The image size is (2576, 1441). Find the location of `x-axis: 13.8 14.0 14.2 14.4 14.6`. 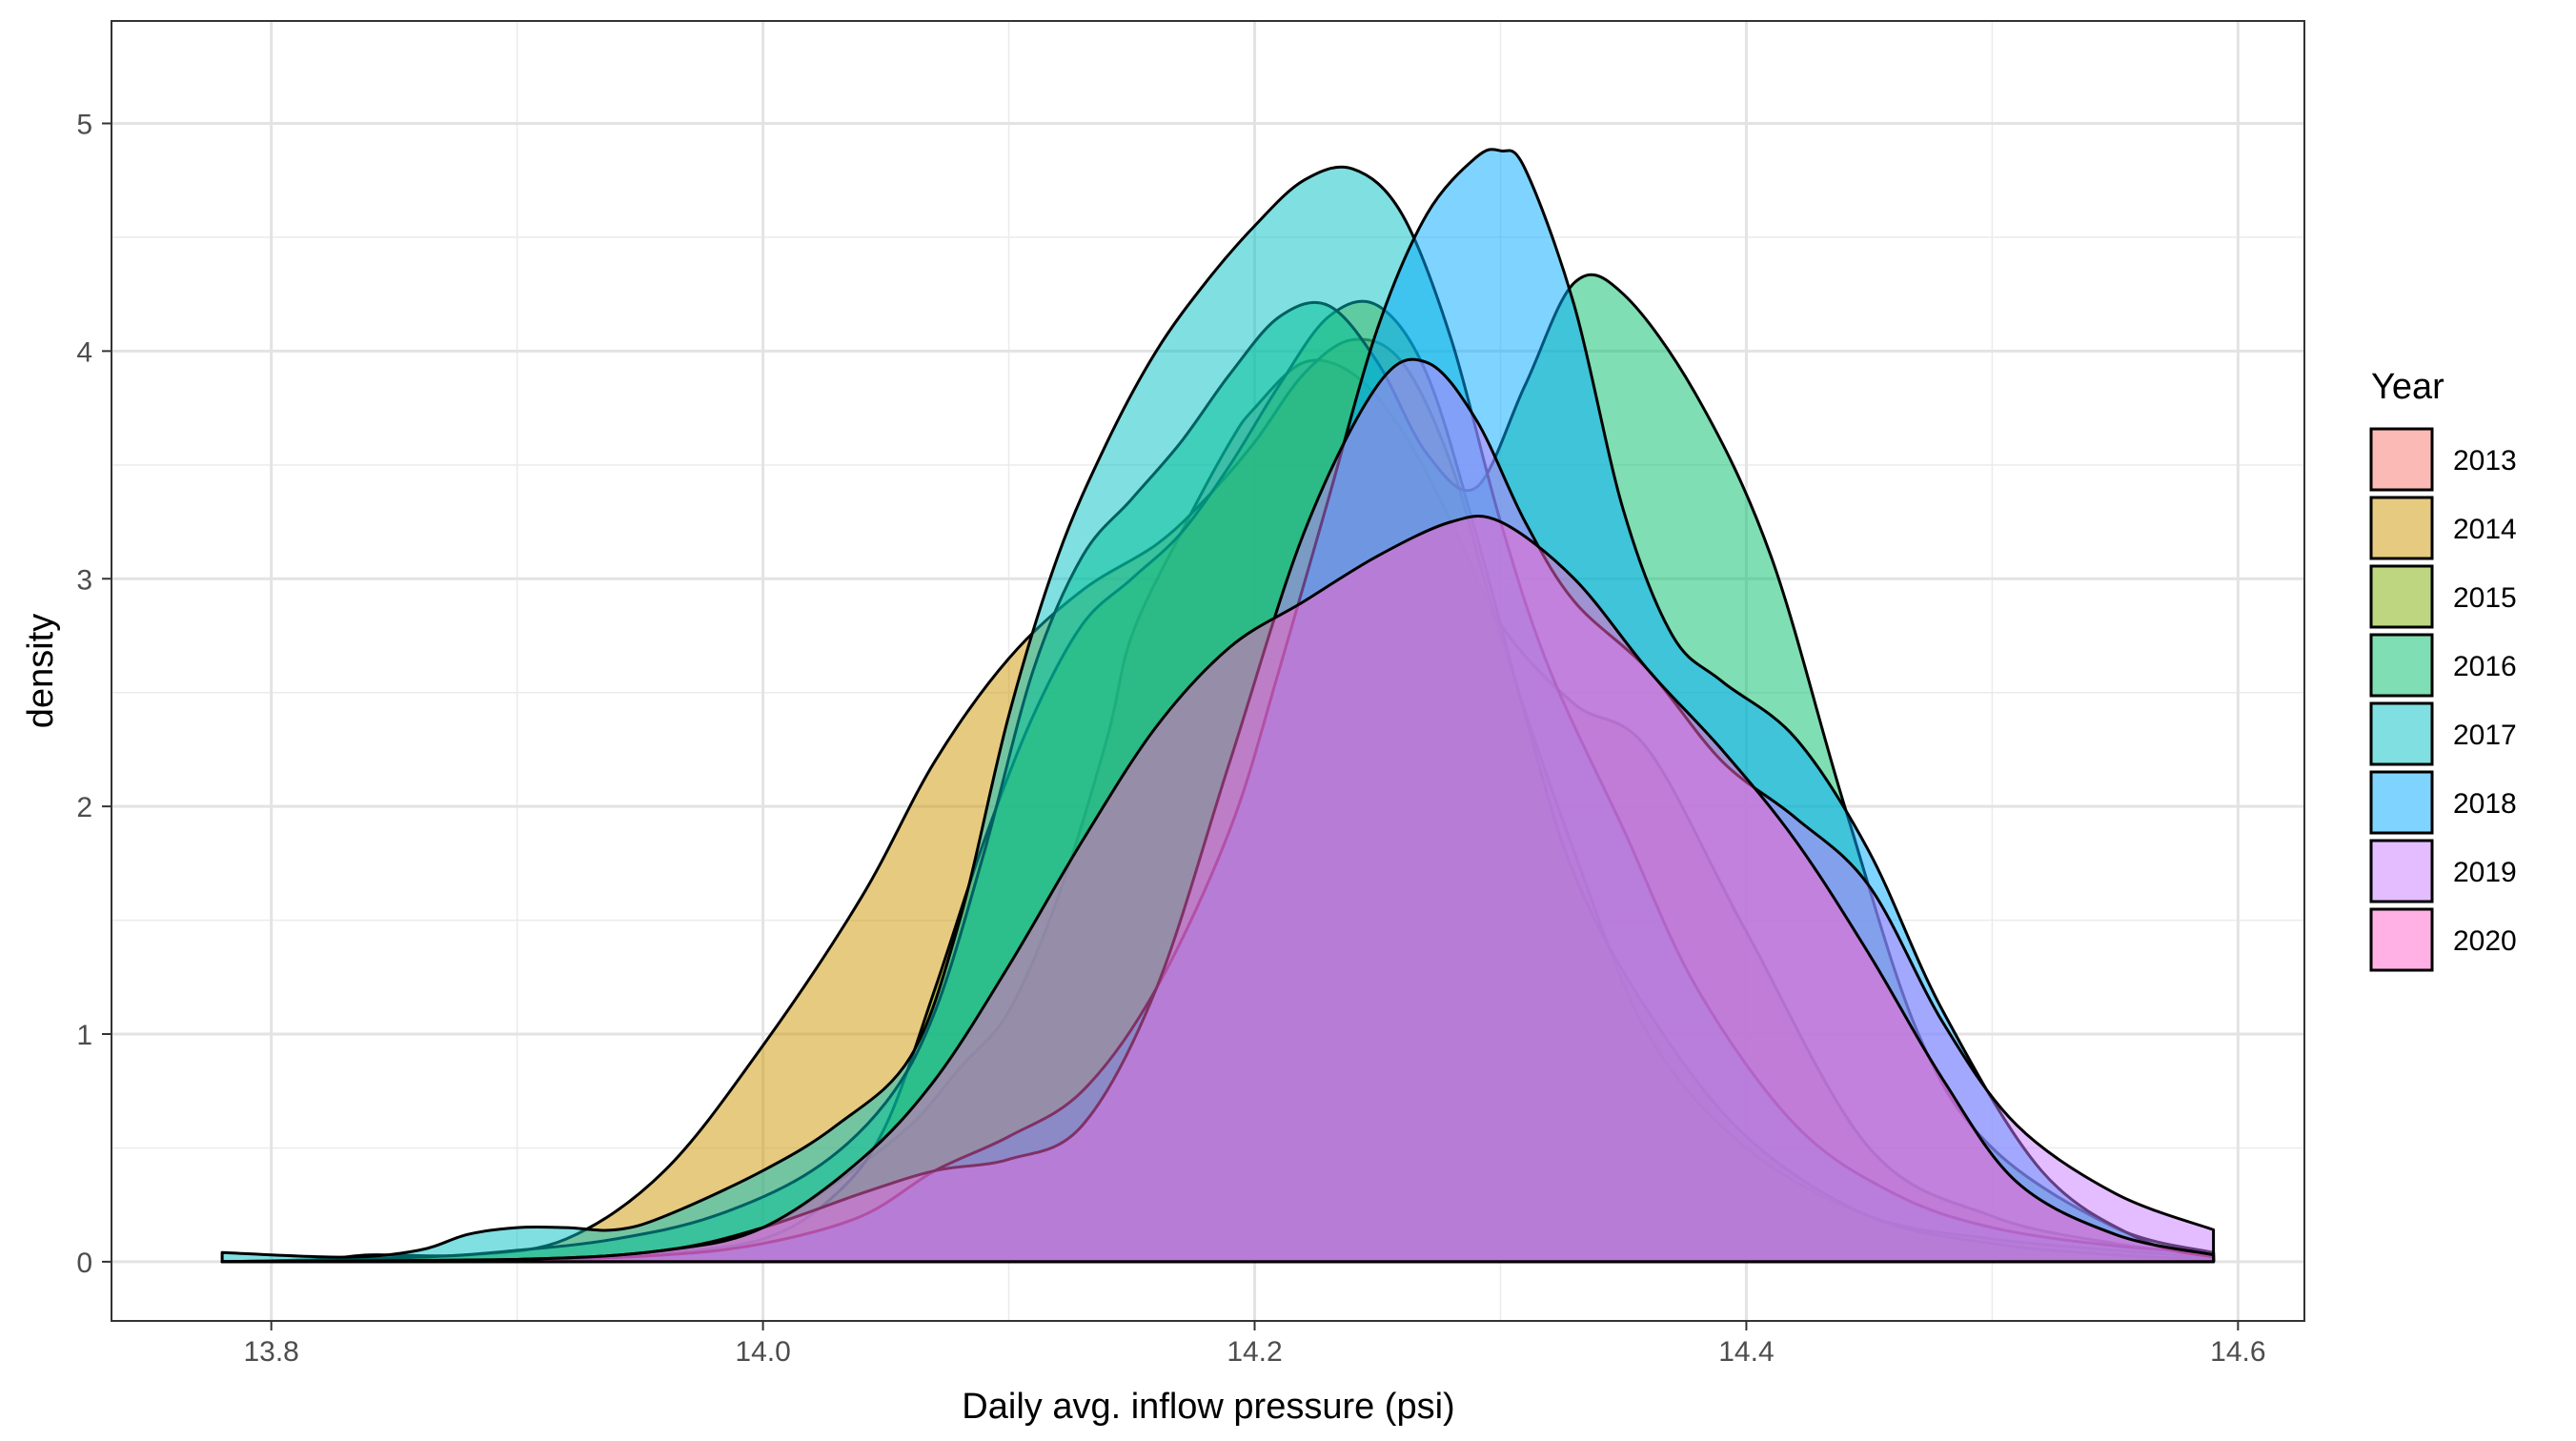

x-axis: 13.8 14.0 14.2 14.4 14.6 is located at coordinates (1254, 1344).